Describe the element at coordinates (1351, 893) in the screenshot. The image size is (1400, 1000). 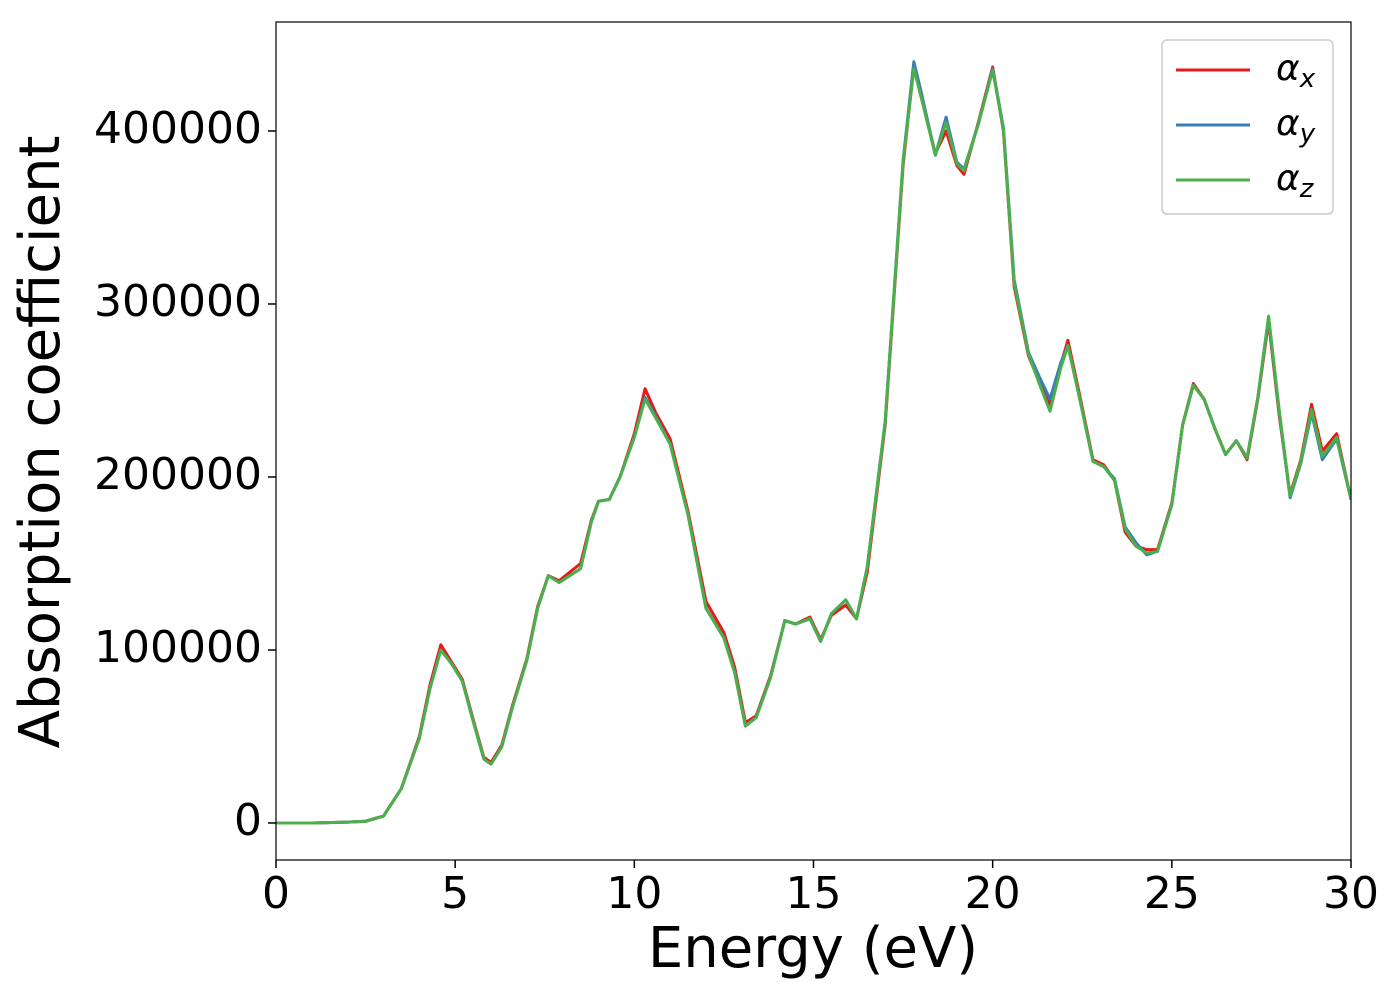
I see `x-tick-label: 30` at that location.